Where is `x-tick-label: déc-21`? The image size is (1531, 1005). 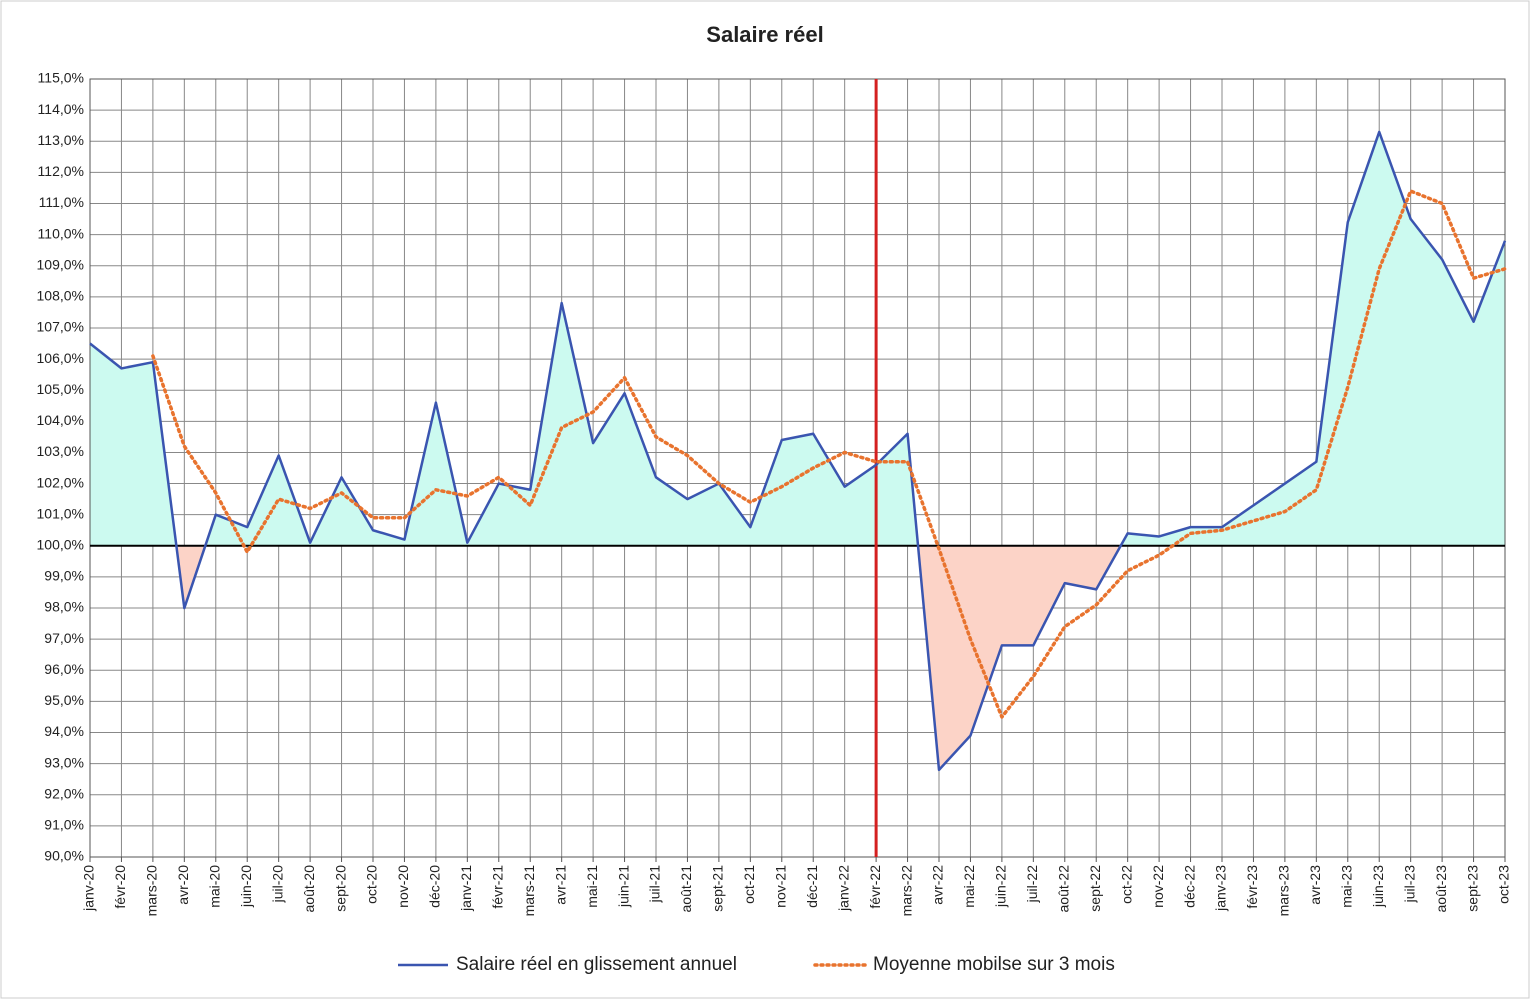
x-tick-label: déc-21 is located at coordinates (812, 886).